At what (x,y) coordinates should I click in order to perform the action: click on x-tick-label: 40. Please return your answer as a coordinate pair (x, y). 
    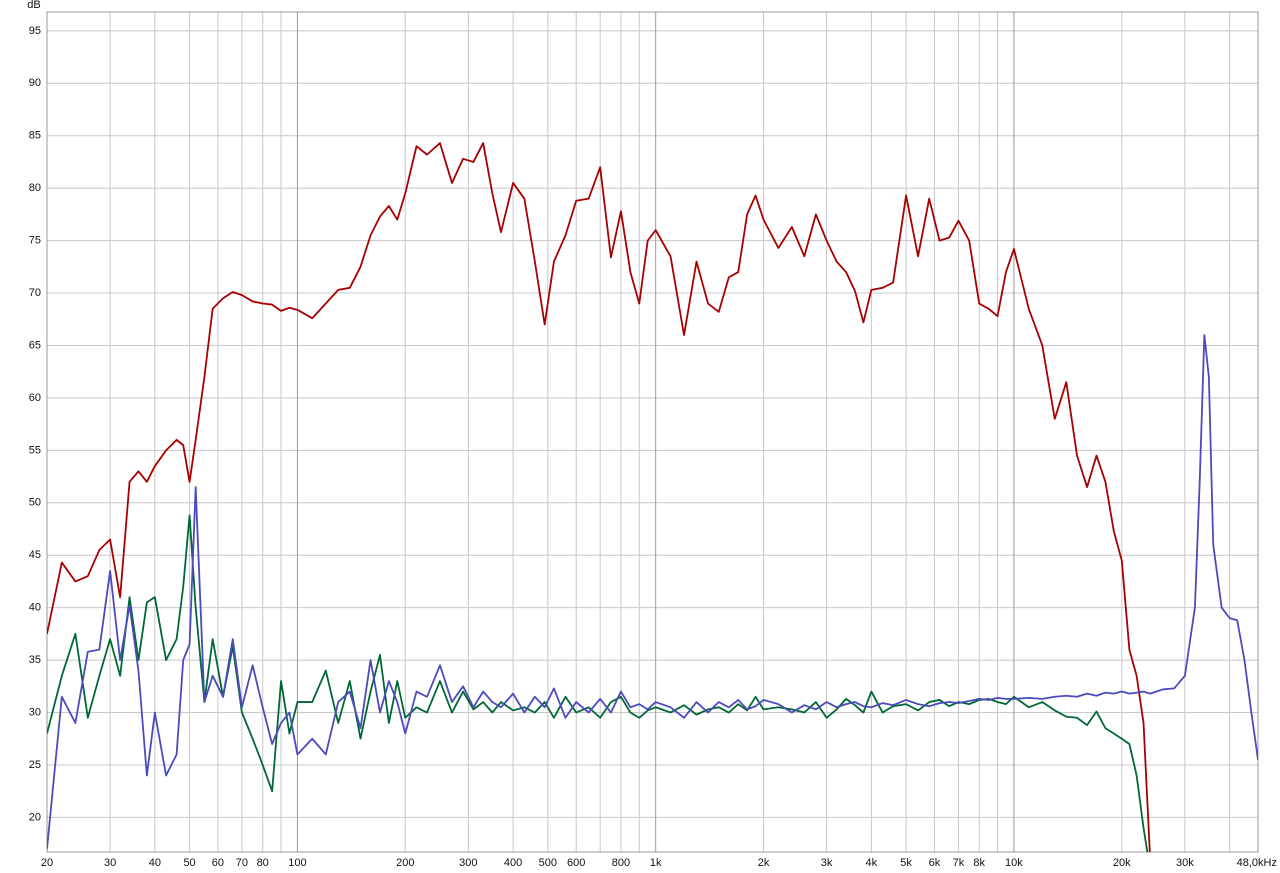
    Looking at the image, I should click on (155, 863).